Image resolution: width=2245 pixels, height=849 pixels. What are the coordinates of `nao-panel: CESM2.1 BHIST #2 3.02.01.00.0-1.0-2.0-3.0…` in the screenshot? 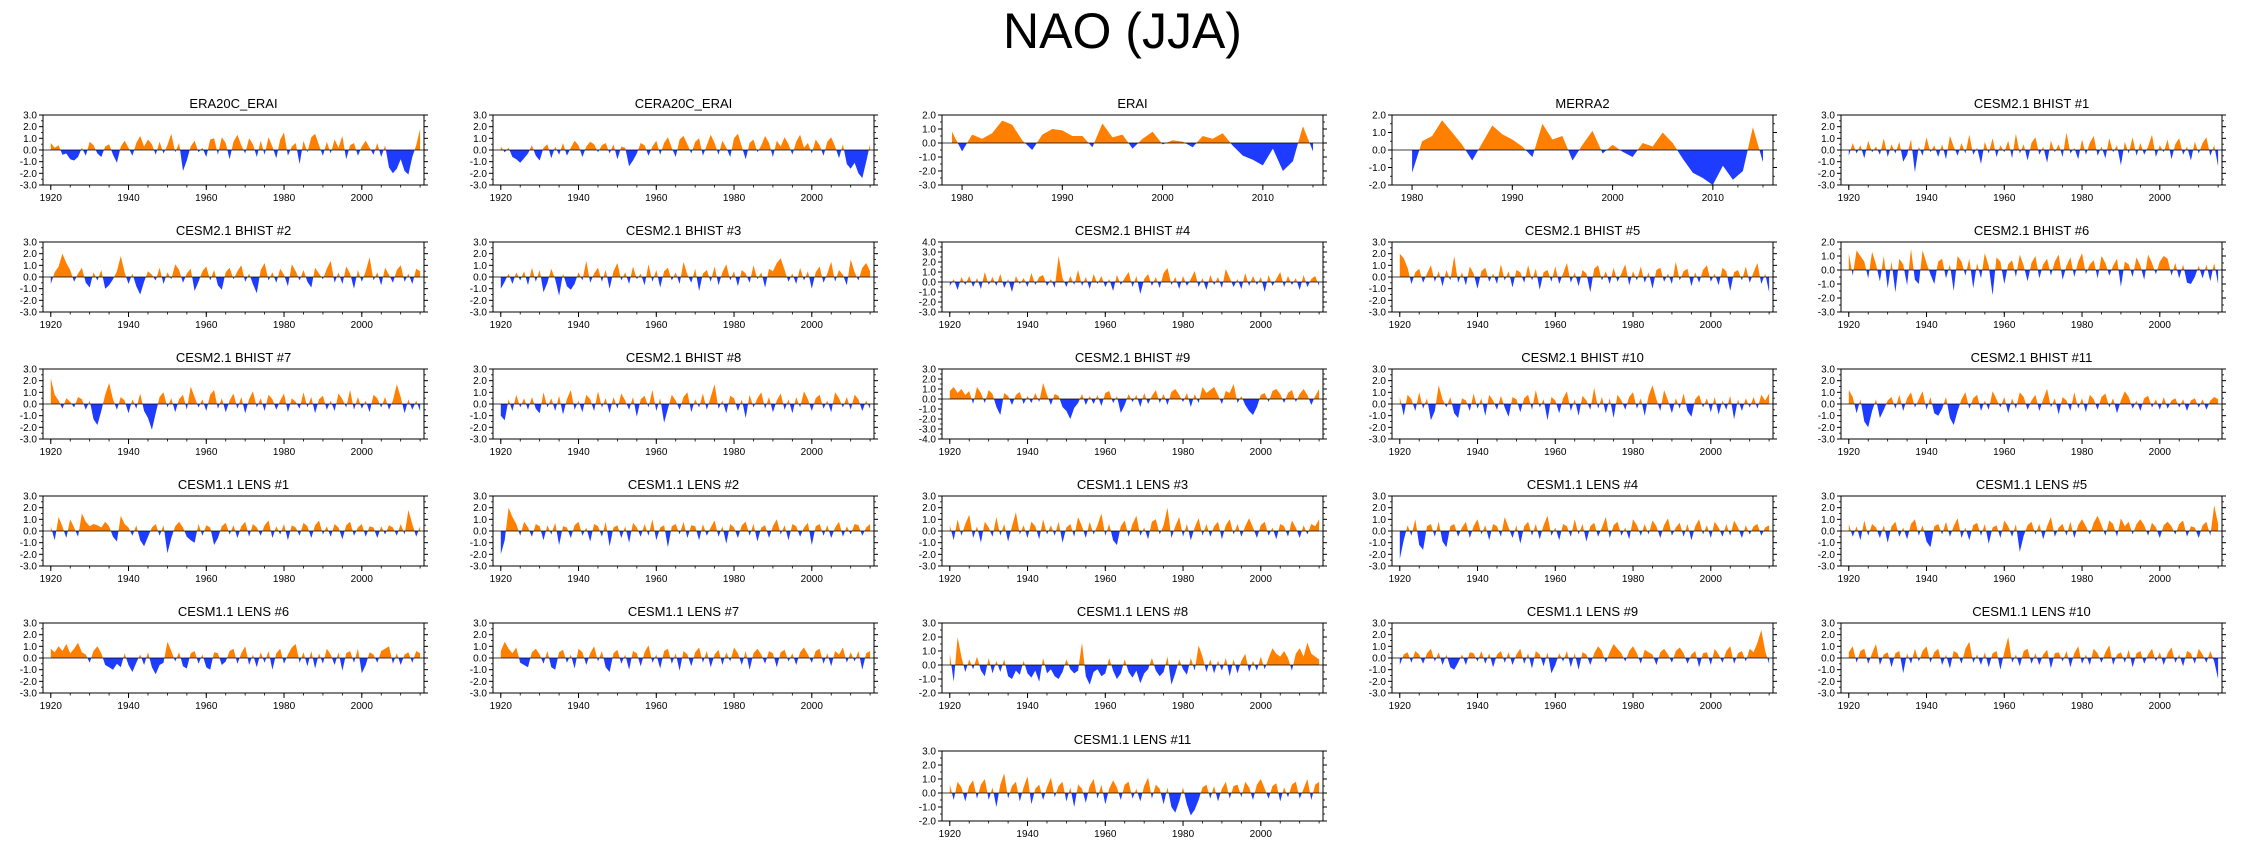 It's located at (224, 277).